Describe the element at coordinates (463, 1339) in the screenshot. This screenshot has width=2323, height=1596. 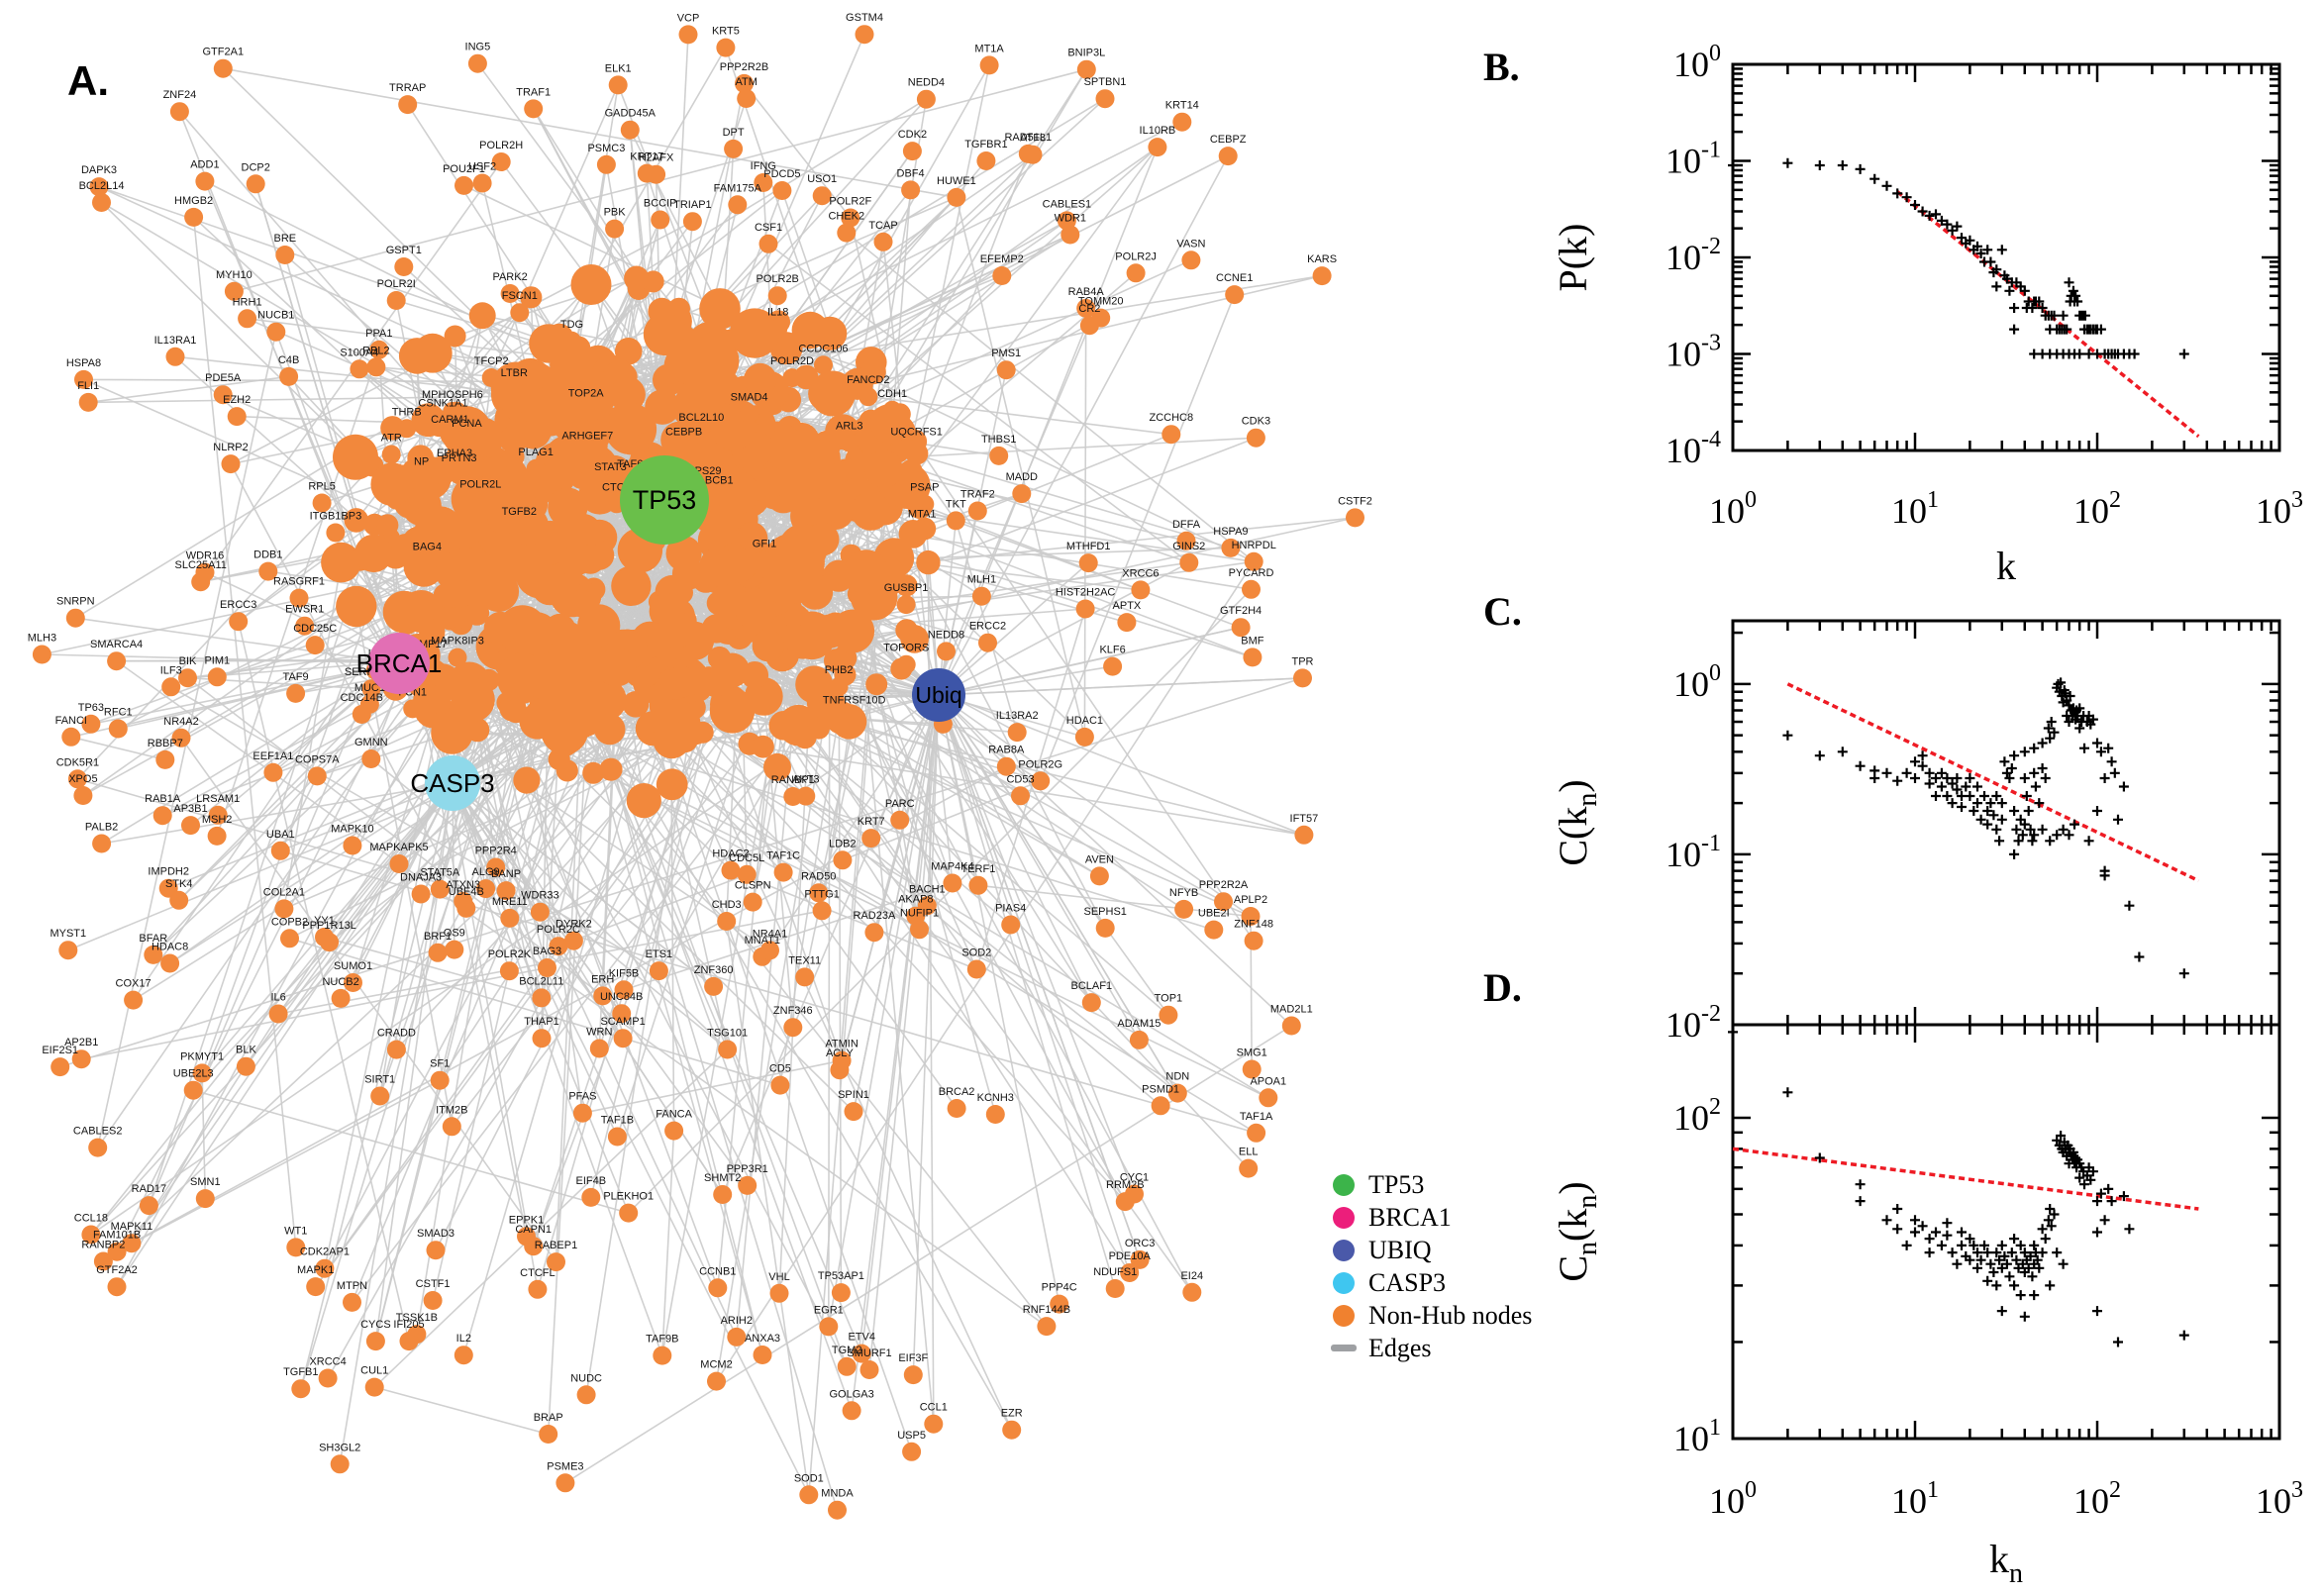
I see `network-node-label: IL2` at that location.